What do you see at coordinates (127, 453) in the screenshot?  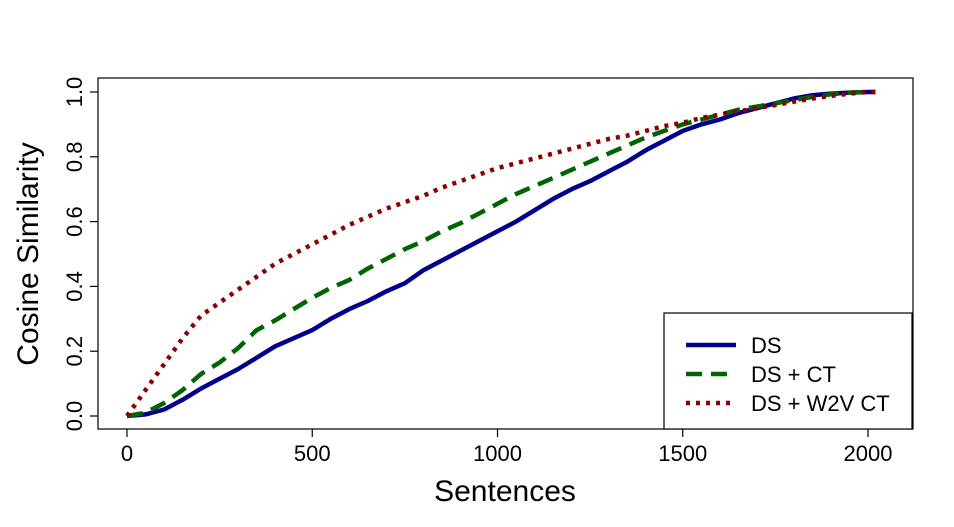 I see `x-tick-label: 0` at bounding box center [127, 453].